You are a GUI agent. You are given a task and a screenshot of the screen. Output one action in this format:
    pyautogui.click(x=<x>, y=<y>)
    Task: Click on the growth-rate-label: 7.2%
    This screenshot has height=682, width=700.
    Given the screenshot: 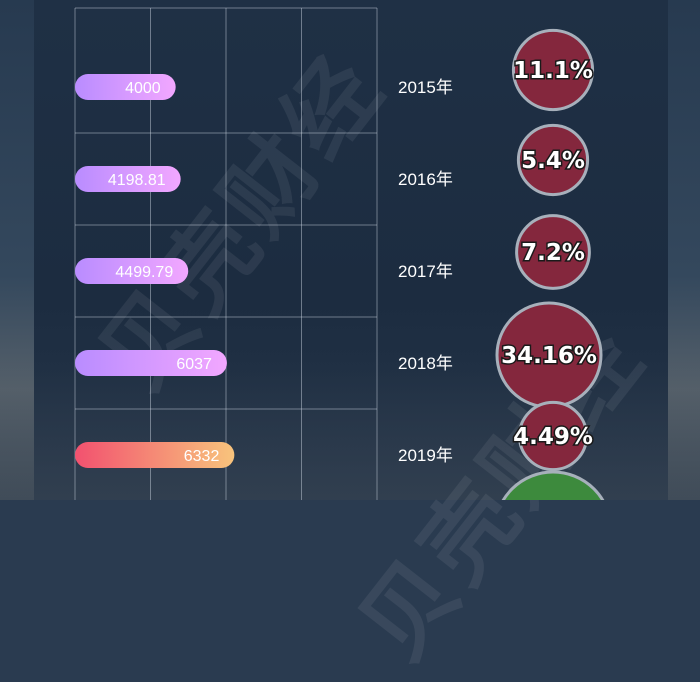 What is the action you would take?
    pyautogui.click(x=553, y=253)
    